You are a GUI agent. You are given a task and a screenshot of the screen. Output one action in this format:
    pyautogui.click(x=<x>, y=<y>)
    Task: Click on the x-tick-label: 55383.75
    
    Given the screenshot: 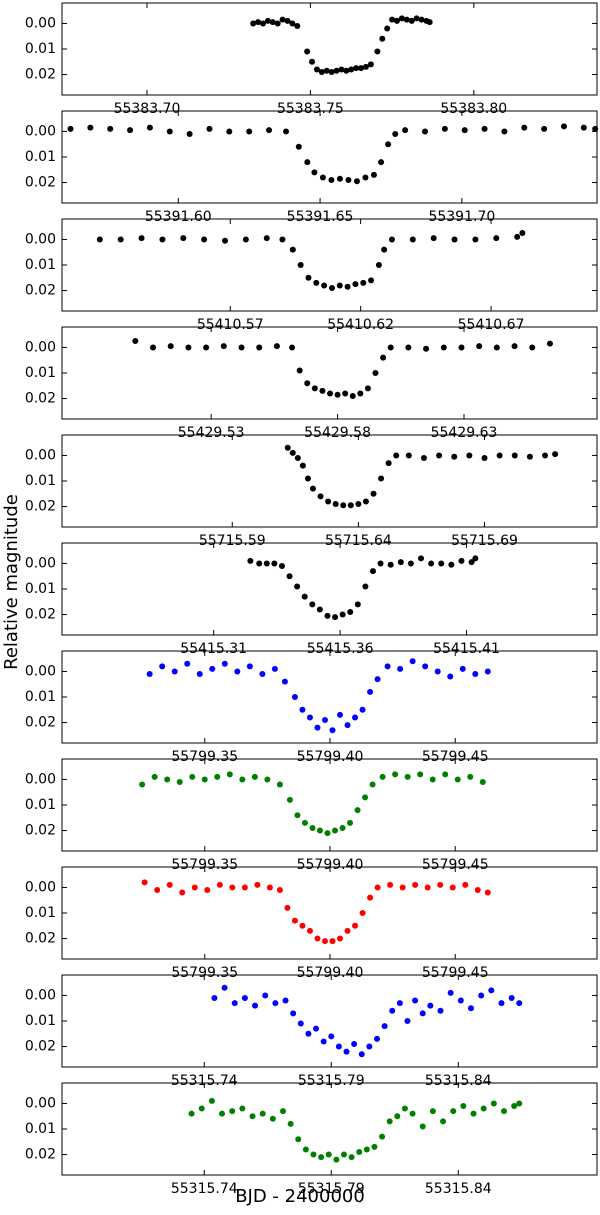 What is the action you would take?
    pyautogui.click(x=310, y=109)
    